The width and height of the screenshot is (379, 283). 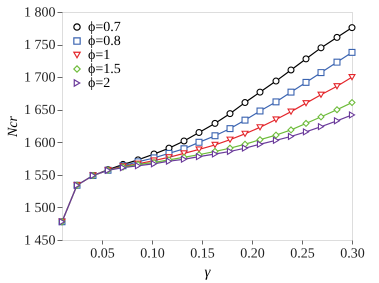 What do you see at coordinates (202, 254) in the screenshot?
I see `x-tick-label: 0.15` at bounding box center [202, 254].